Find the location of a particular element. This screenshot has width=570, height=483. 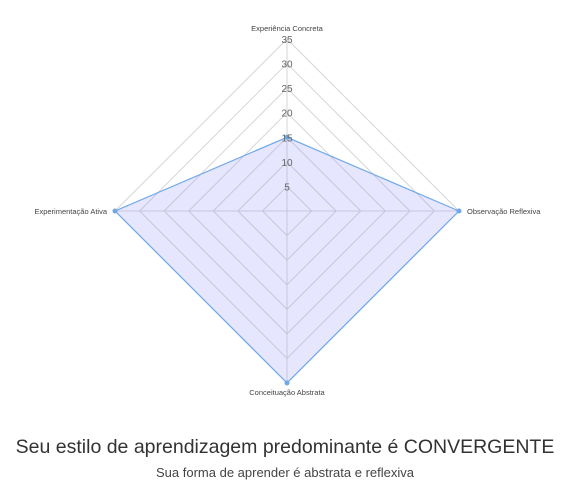

tick-label-30: 30 is located at coordinates (287, 65).